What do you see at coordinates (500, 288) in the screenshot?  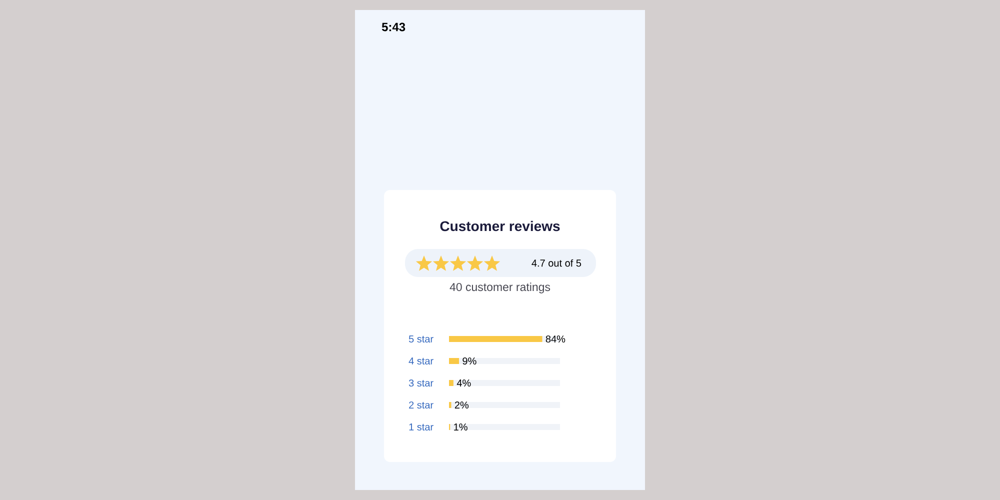 I see `text: 40 customer ratings` at bounding box center [500, 288].